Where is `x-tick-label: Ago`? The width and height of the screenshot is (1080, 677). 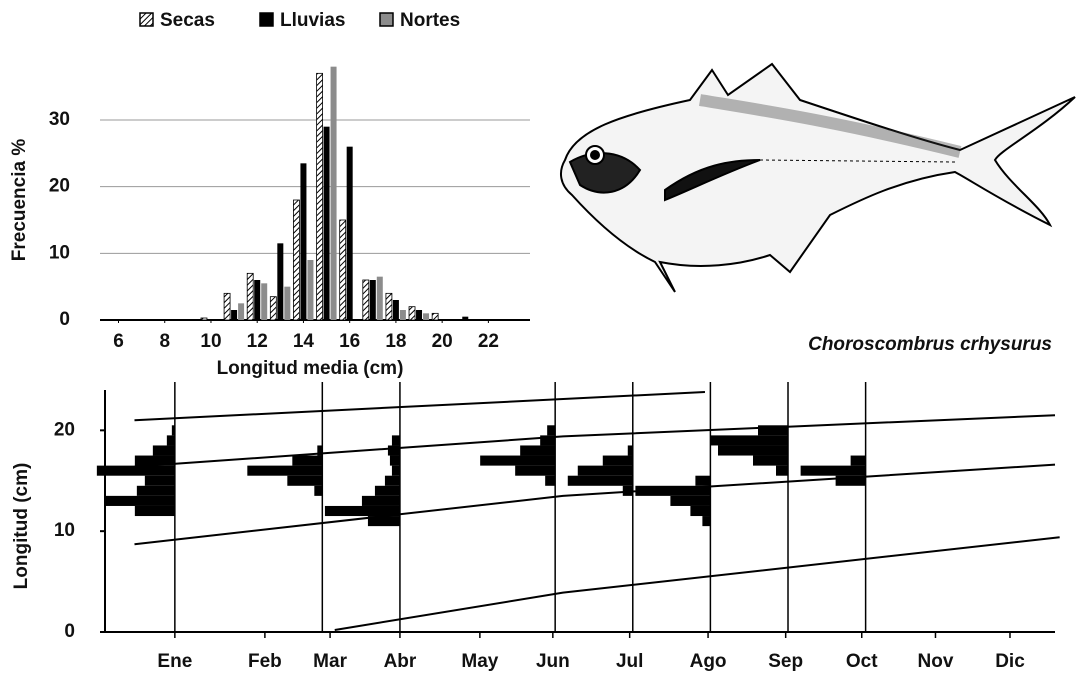 x-tick-label: Ago is located at coordinates (708, 661).